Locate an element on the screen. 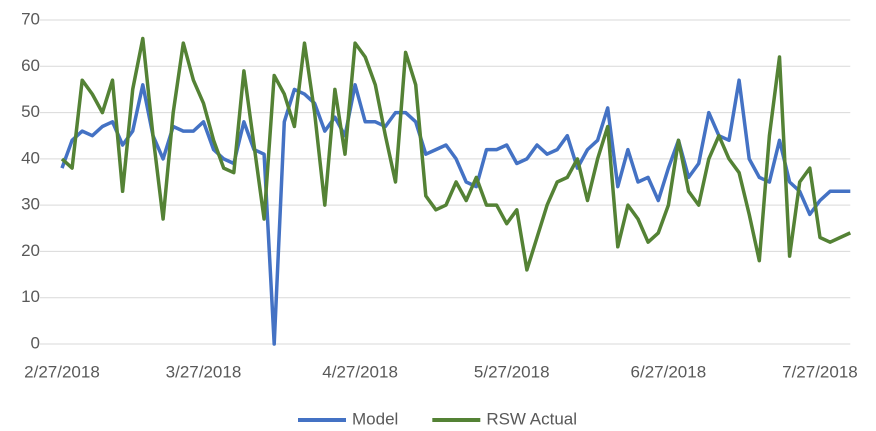  y-tick-label: 30 is located at coordinates (30, 204).